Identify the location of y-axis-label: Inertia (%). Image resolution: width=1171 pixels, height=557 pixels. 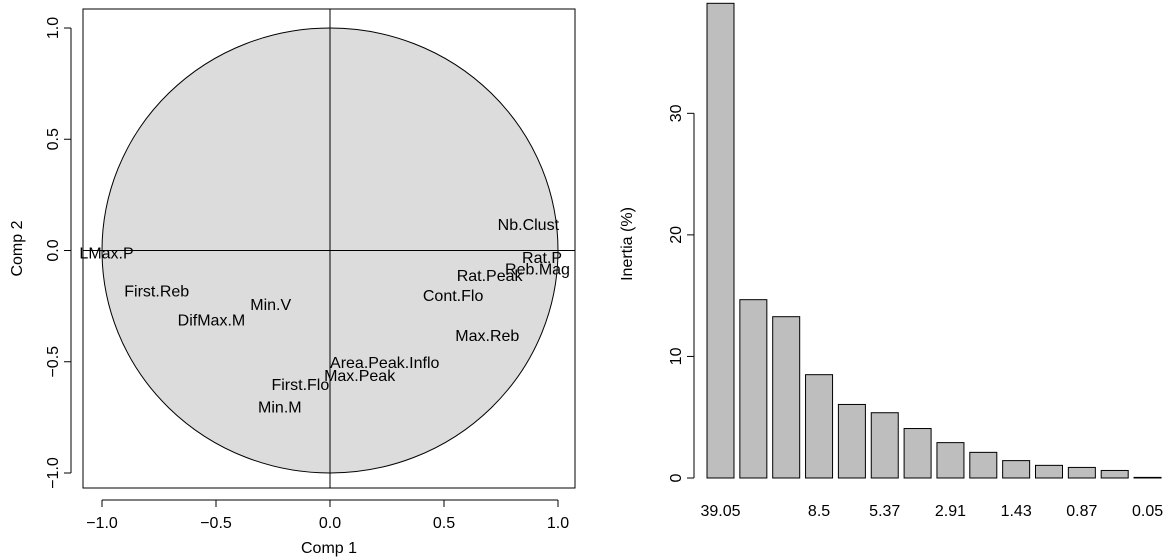
(627, 244).